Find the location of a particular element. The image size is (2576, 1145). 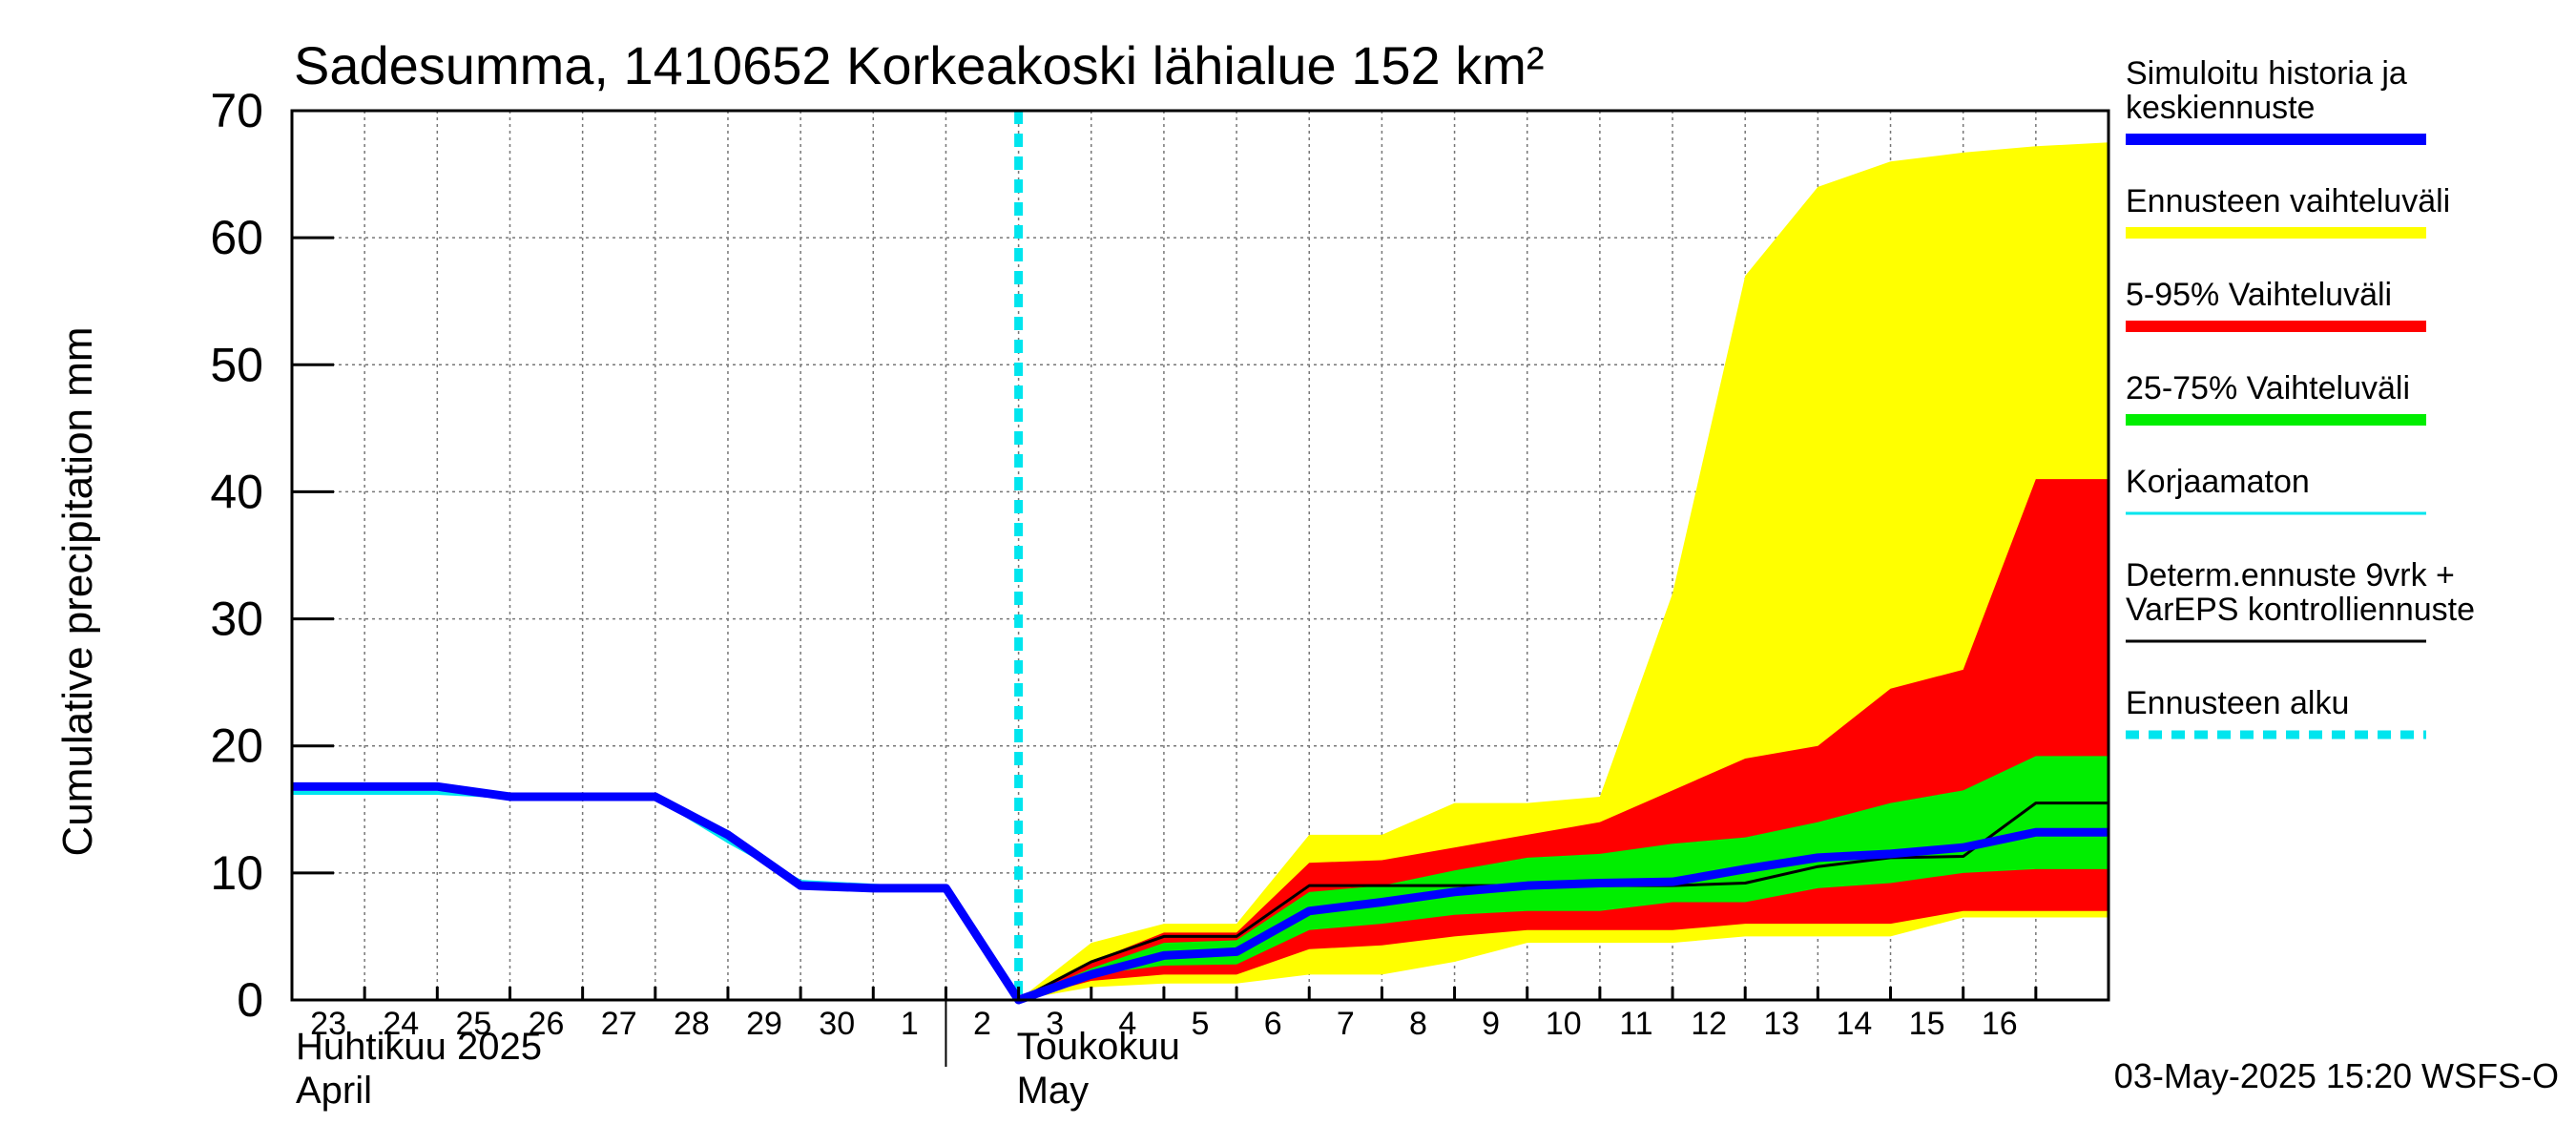

legend-label: Simuloitu historia ja is located at coordinates (2266, 73).